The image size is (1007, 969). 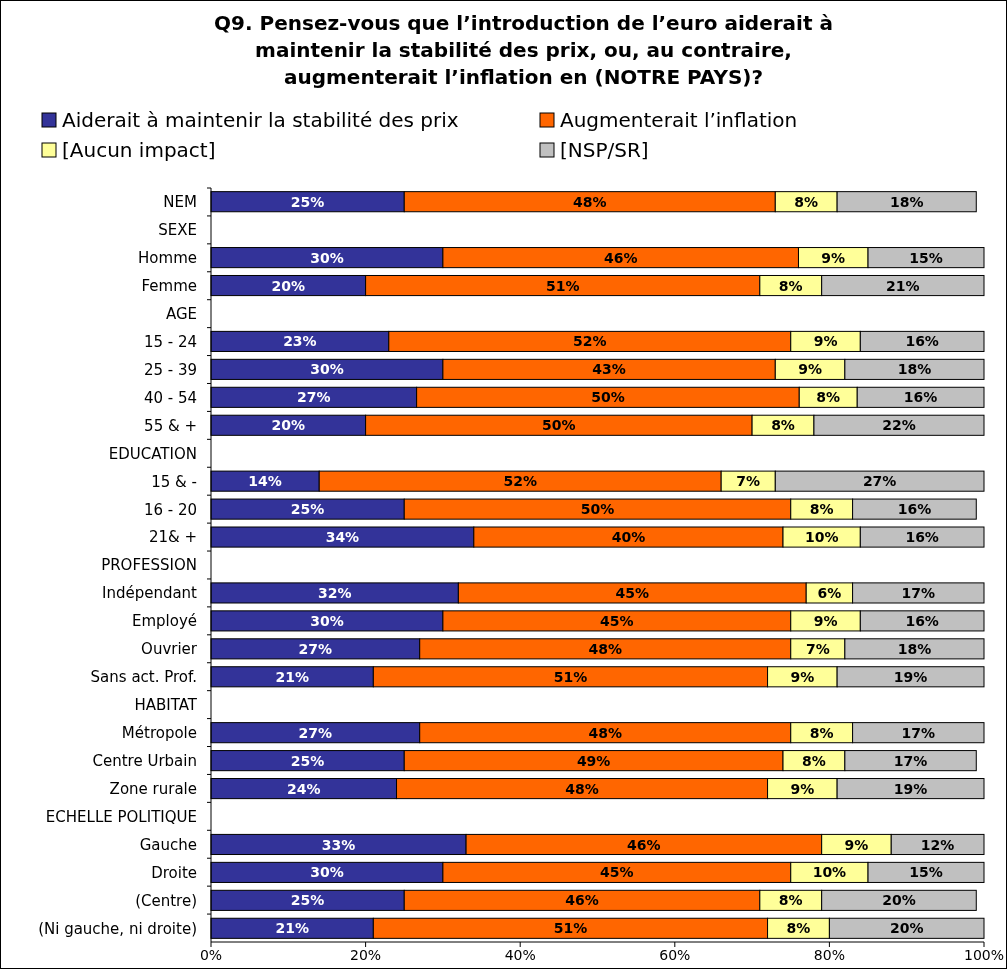 I want to click on y-tick-label: Sans act. Prof., so click(x=143, y=677).